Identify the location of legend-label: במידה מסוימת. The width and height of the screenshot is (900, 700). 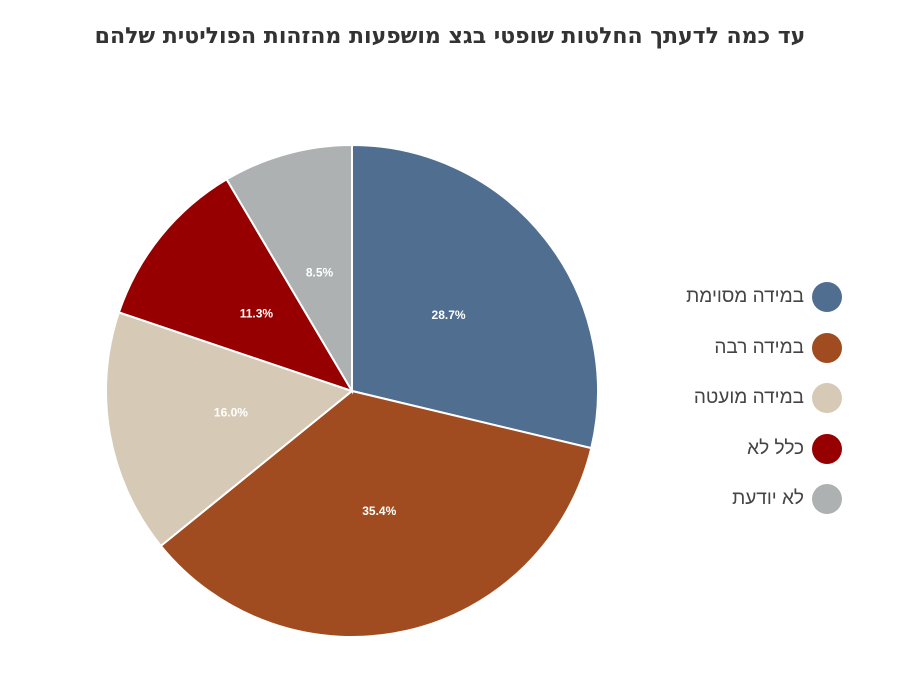
(745, 297).